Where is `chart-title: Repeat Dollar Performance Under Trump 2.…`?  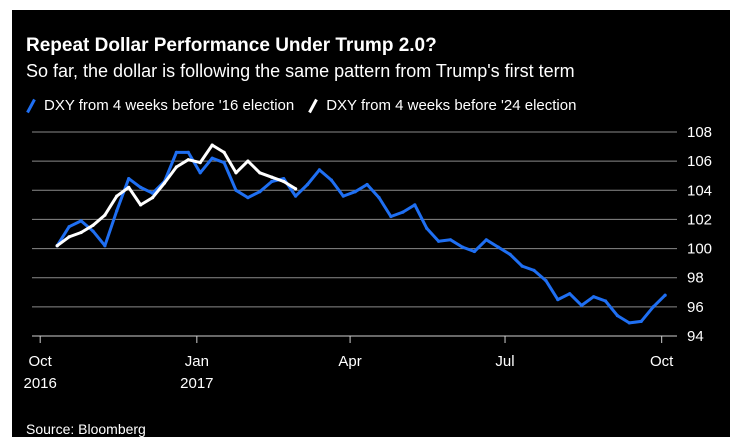 chart-title: Repeat Dollar Performance Under Trump 2.… is located at coordinates (231, 45).